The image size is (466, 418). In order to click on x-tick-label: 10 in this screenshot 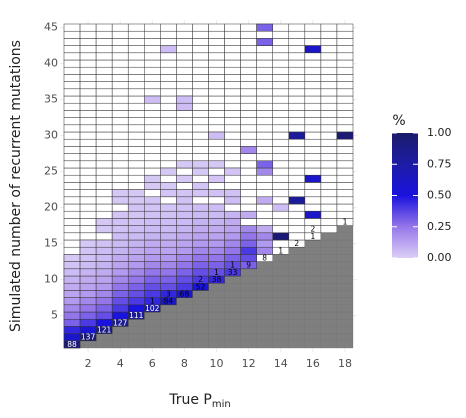, I will do `click(217, 363)`.